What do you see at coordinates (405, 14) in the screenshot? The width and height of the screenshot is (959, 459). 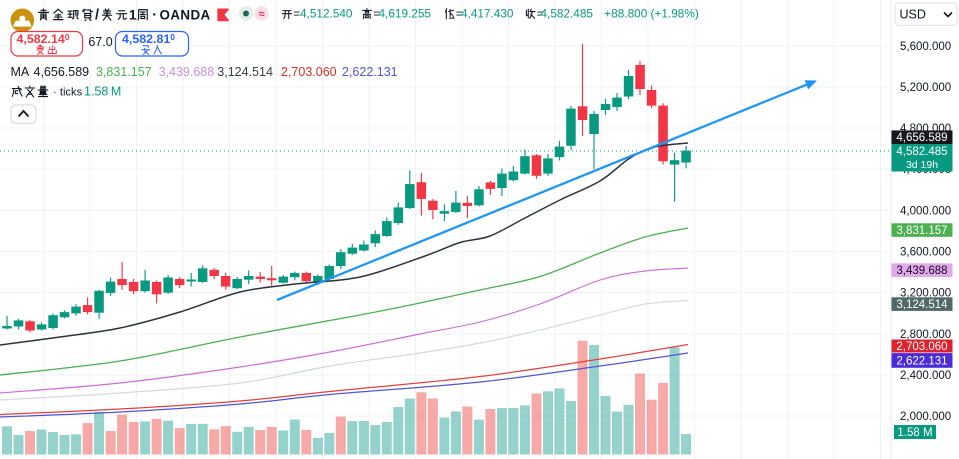 I see `svg-text: 4,619.255` at bounding box center [405, 14].